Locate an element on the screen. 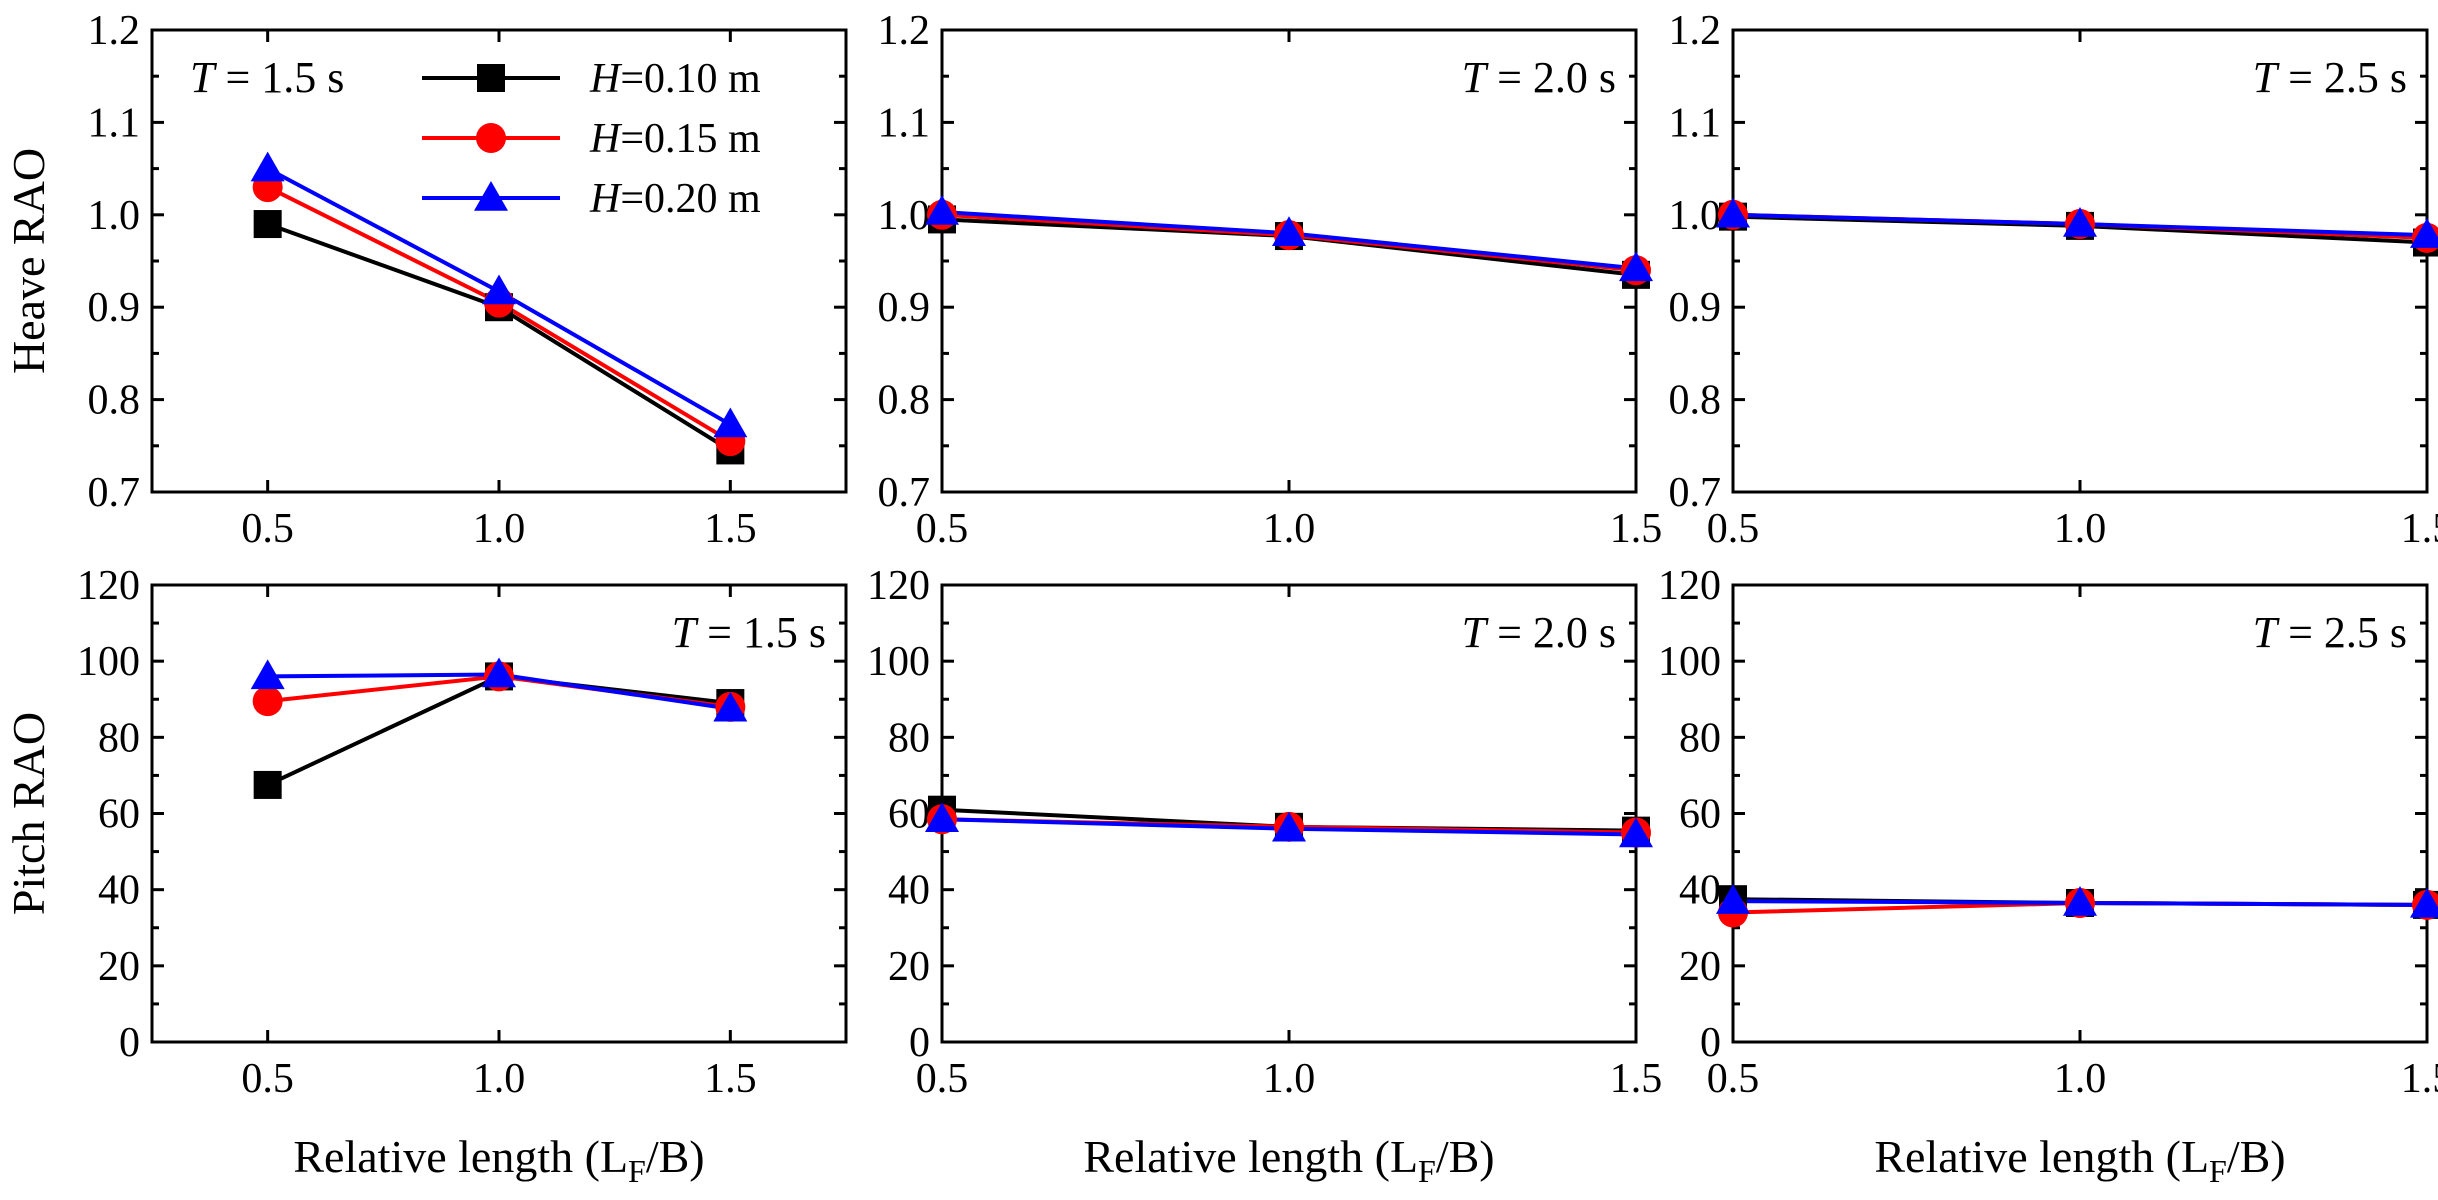 The width and height of the screenshot is (2438, 1200). panel-heave-2.0: 0.7 0.8 0.9 1.0 1.1 1.2 0.5 1.0 1.5 T = 2.0 s is located at coordinates (1270, 280).